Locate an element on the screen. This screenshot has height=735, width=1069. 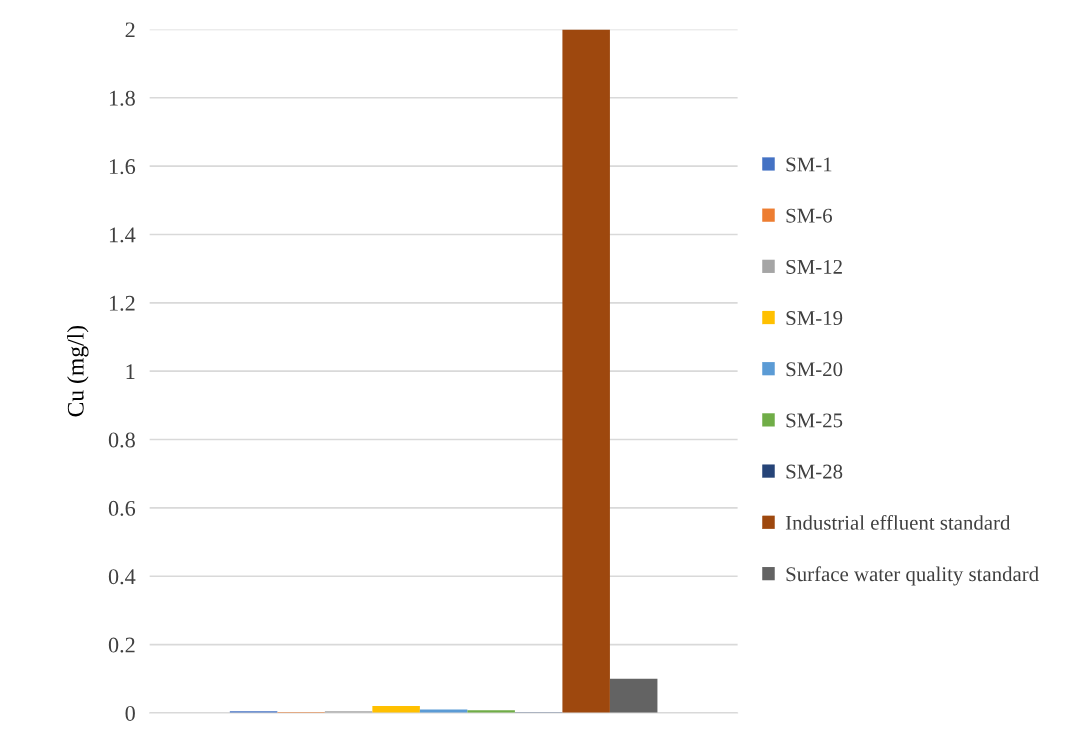
y-tick-label: 1.2 is located at coordinates (122, 303).